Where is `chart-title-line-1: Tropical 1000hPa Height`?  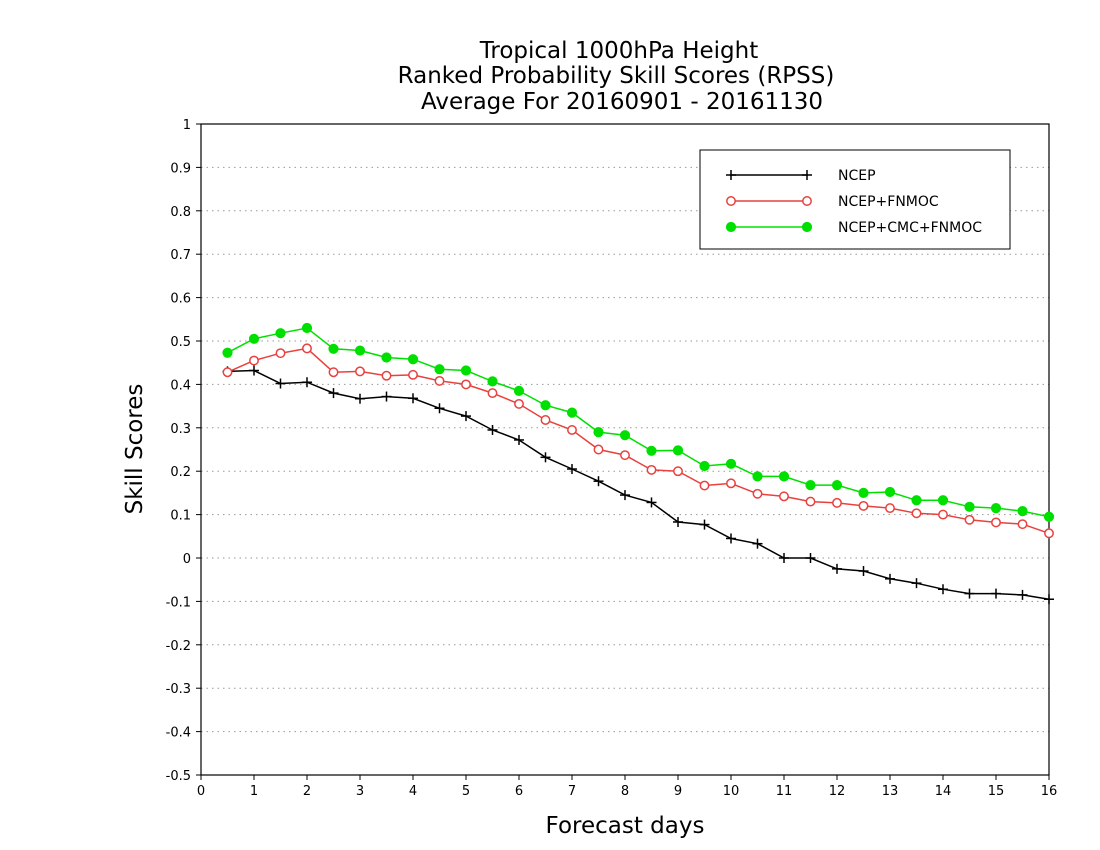
chart-title-line-1: Tropical 1000hPa Height is located at coordinates (619, 51).